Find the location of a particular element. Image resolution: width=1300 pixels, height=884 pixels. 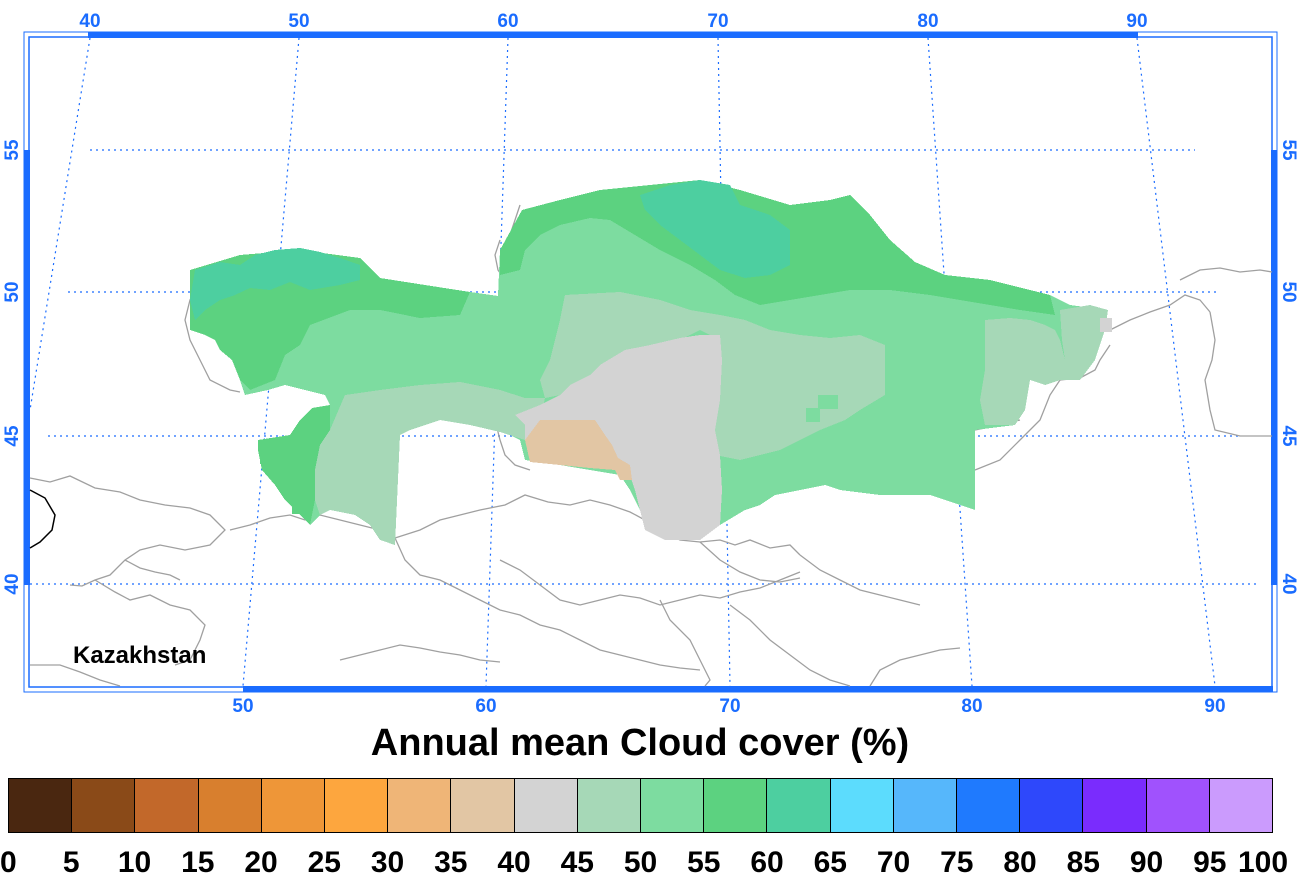

colorbar-tick-label: 40 is located at coordinates (514, 862).